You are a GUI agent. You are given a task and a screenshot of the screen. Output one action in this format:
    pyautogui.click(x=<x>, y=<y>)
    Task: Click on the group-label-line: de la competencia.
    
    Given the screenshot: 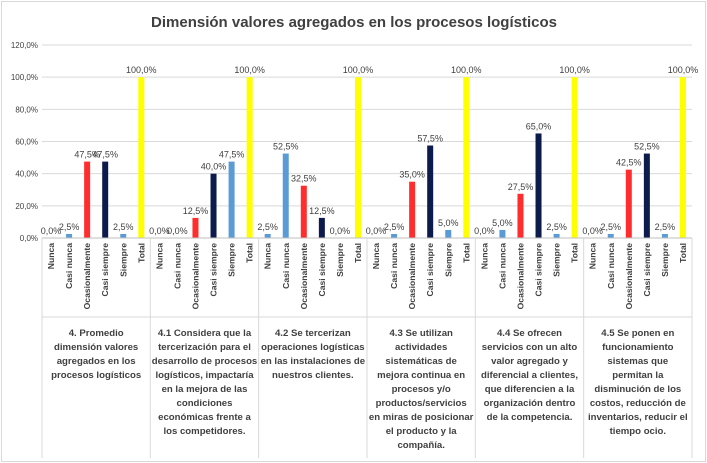 What is the action you would take?
    pyautogui.click(x=530, y=417)
    